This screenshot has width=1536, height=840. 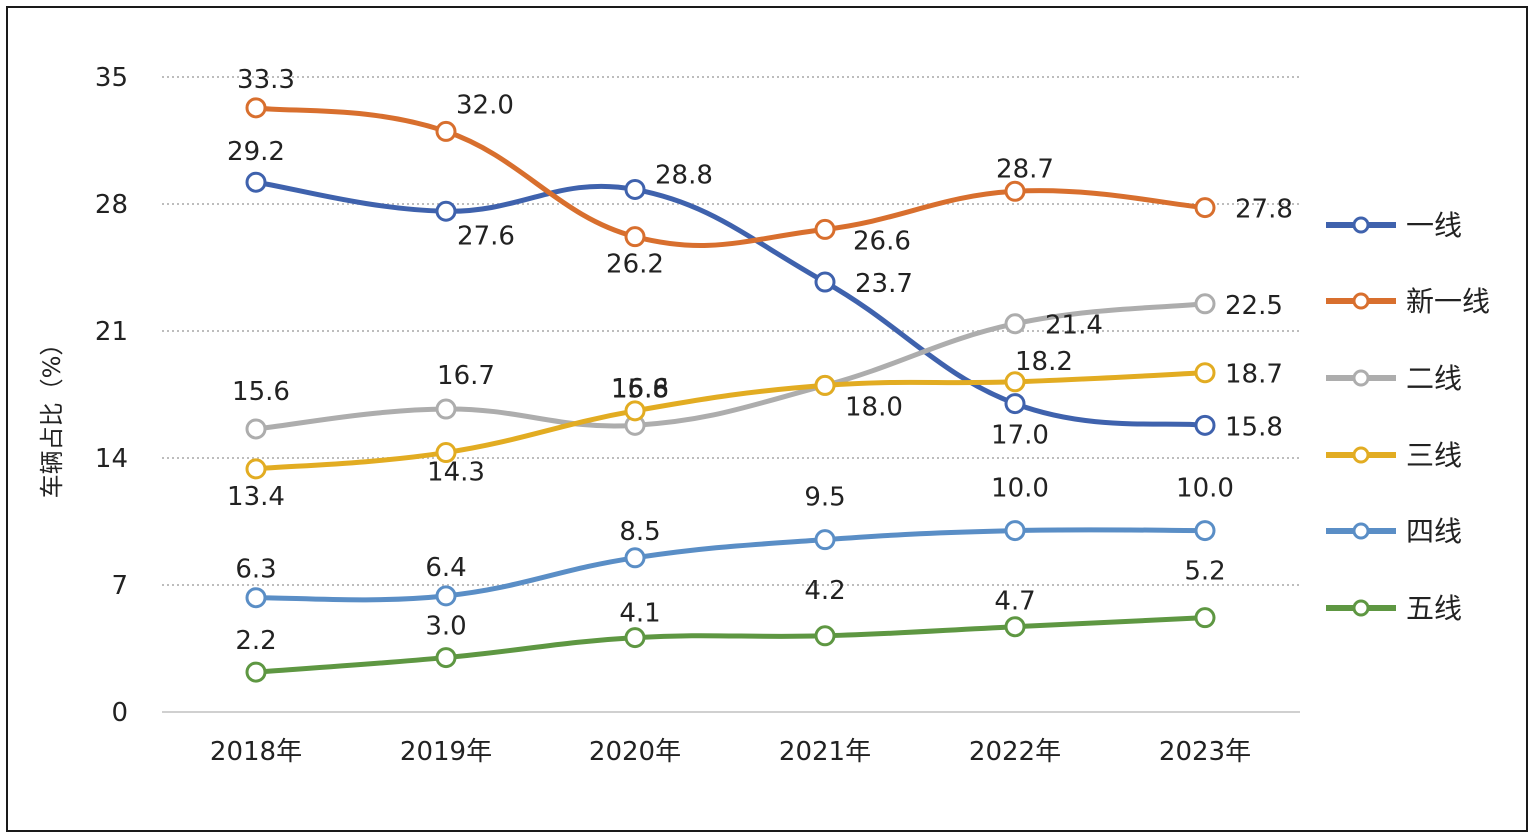 What do you see at coordinates (1434, 608) in the screenshot?
I see `legend-label: 五线` at bounding box center [1434, 608].